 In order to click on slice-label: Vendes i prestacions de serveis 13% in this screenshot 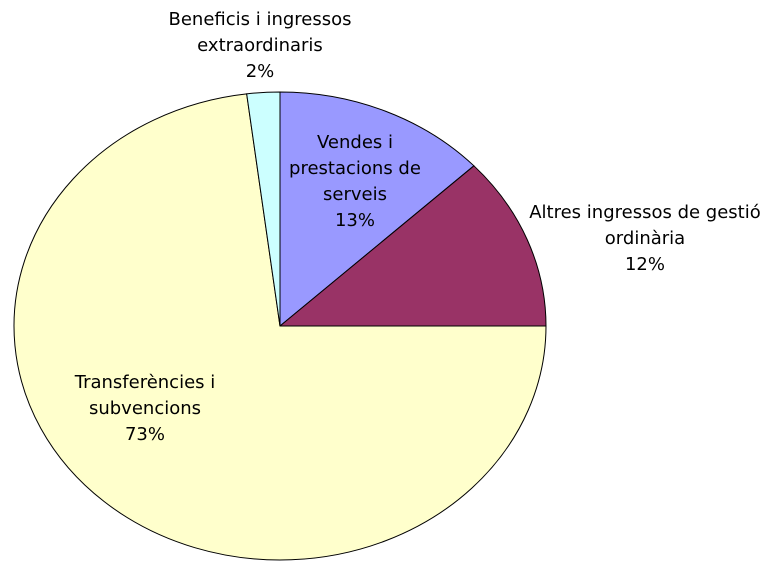, I will do `click(355, 182)`.